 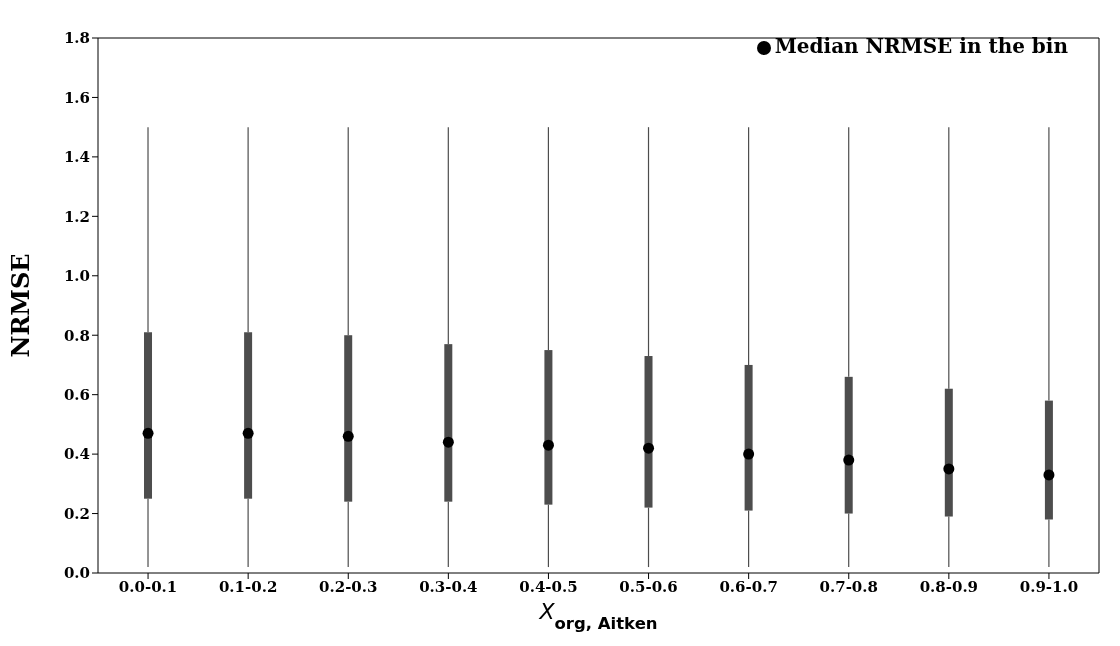 What do you see at coordinates (76, 38) in the screenshot?
I see `y-tick-label: 1.8` at bounding box center [76, 38].